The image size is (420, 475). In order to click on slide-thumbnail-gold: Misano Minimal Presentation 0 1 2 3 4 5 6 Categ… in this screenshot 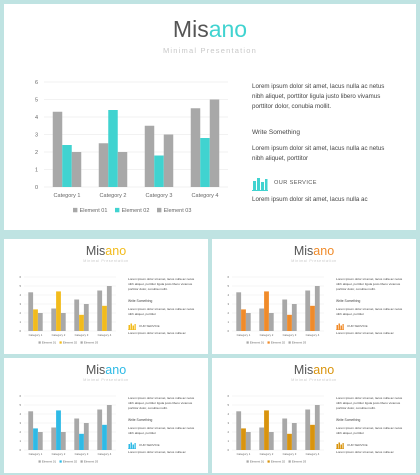, I will do `click(314, 415)`.